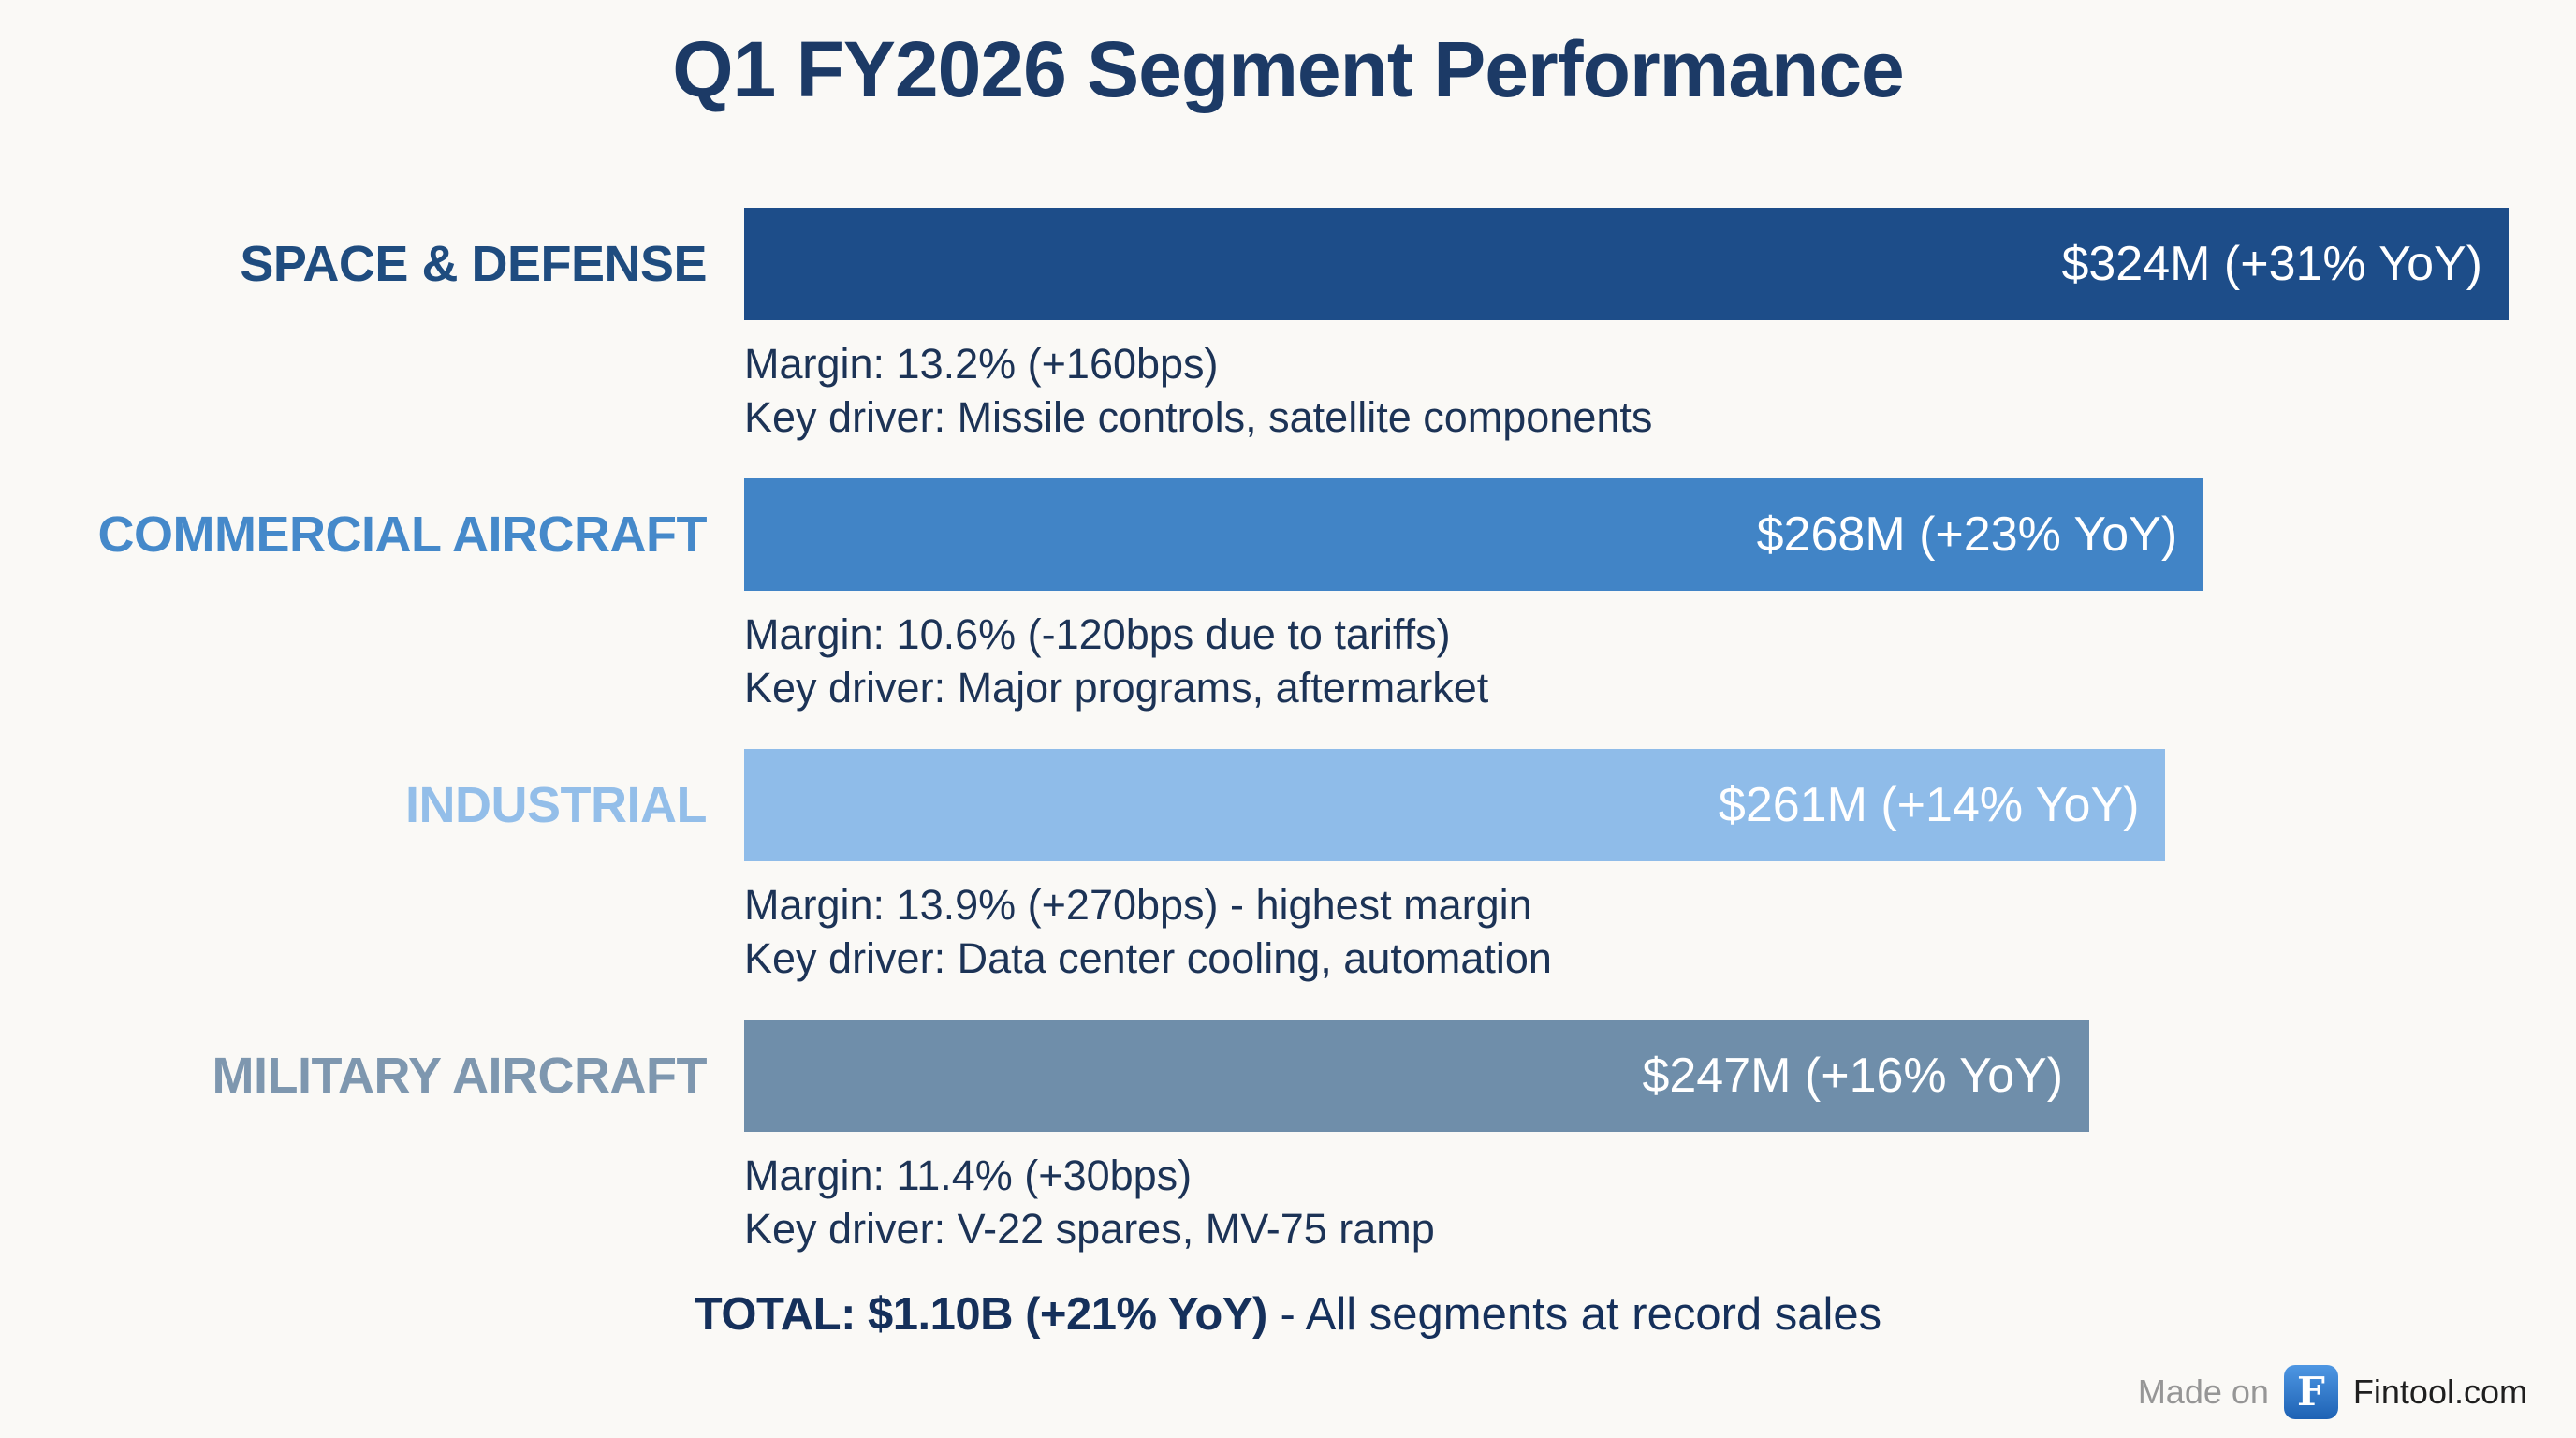 The height and width of the screenshot is (1438, 2576). I want to click on segment-label: SPACE & DEFENSE, so click(473, 264).